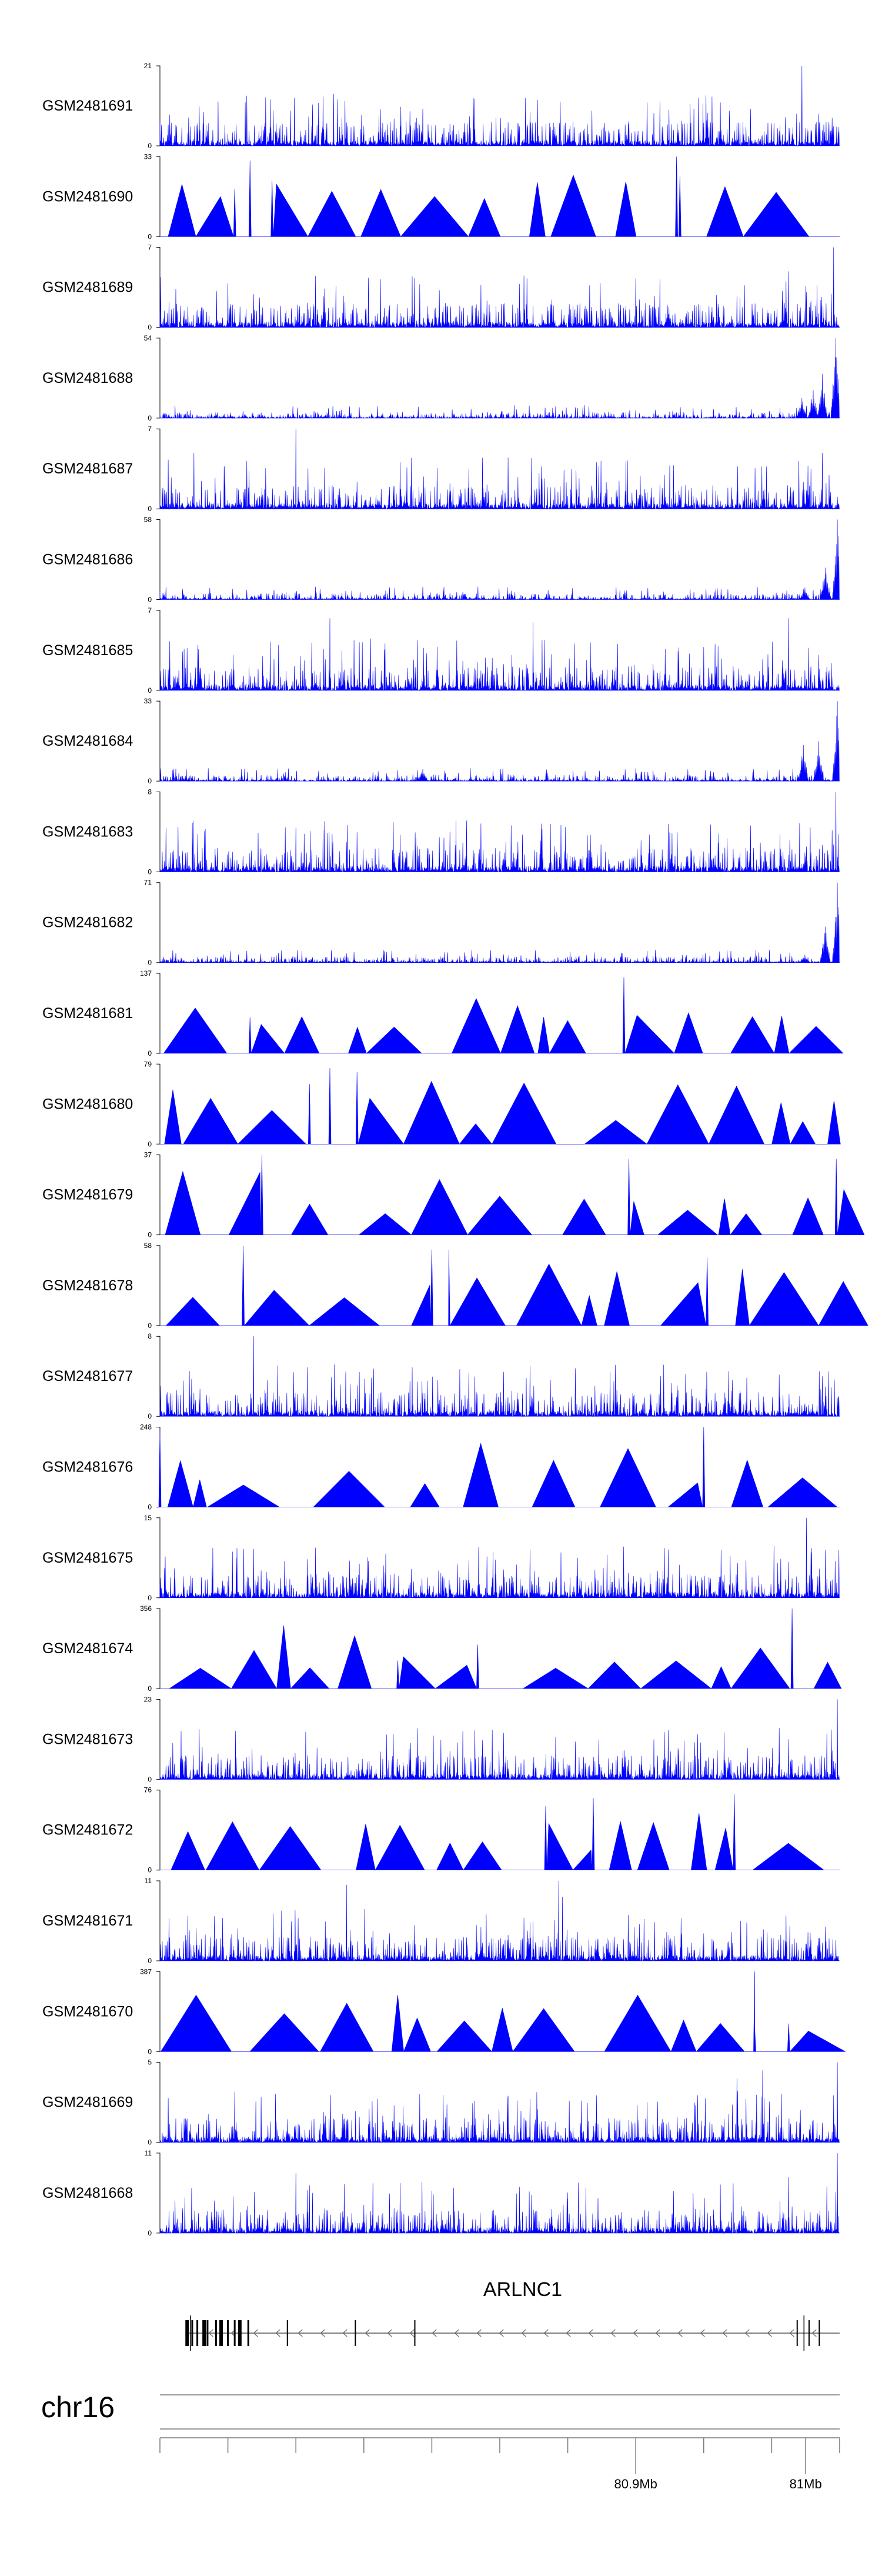 Image resolution: width=882 pixels, height=2576 pixels. What do you see at coordinates (148, 883) in the screenshot?
I see `y-max-label: 71` at bounding box center [148, 883].